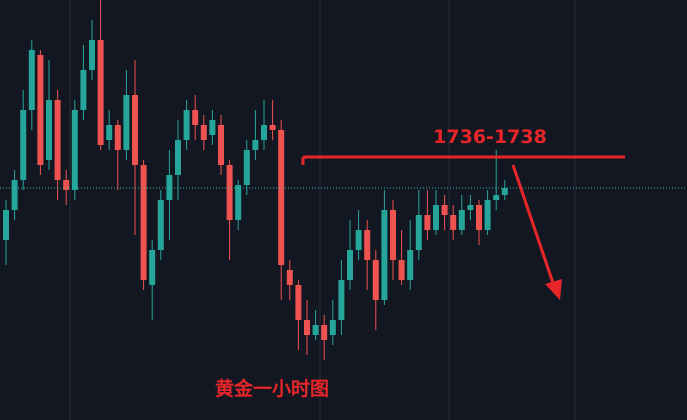 The height and width of the screenshot is (420, 687). Describe the element at coordinates (272, 388) in the screenshot. I see `caption: 黄金一小时图` at that location.